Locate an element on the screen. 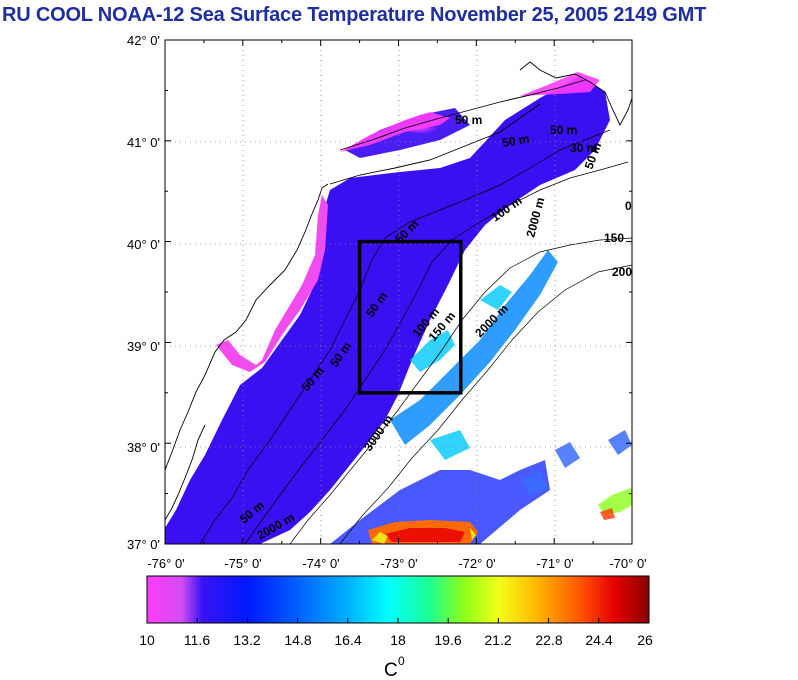  colorbar-tick-label: 26 is located at coordinates (645, 640).